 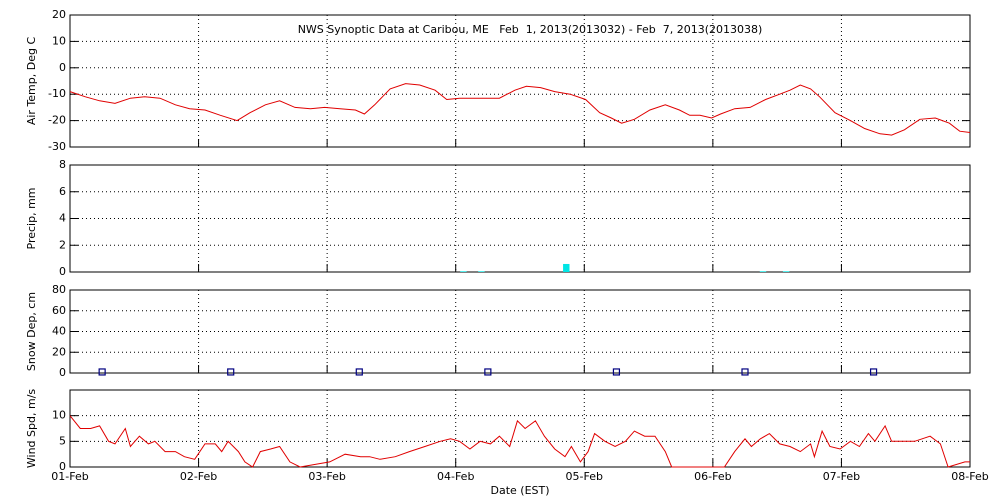 What do you see at coordinates (326, 476) in the screenshot?
I see `x-tick-label: 03-Feb` at bounding box center [326, 476].